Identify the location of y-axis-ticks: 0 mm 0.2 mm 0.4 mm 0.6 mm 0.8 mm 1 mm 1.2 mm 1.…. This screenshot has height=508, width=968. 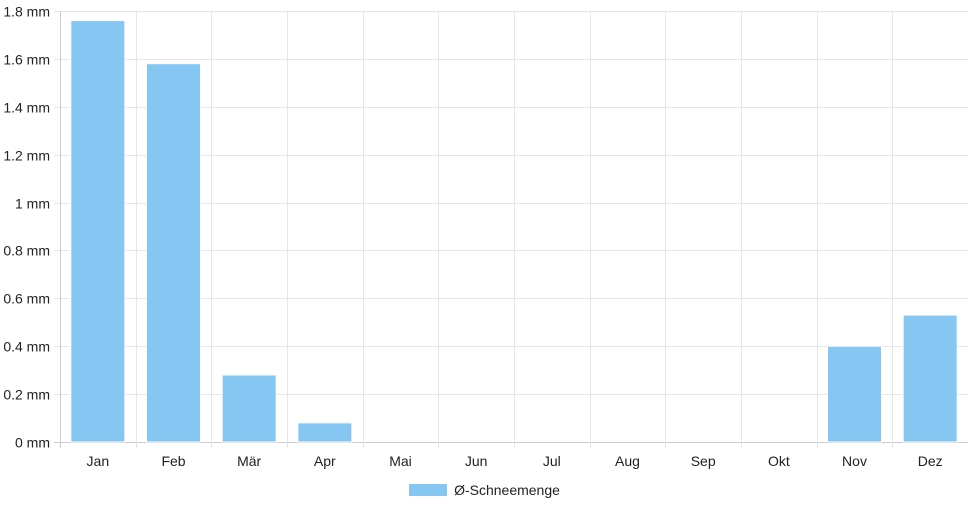
(26, 227).